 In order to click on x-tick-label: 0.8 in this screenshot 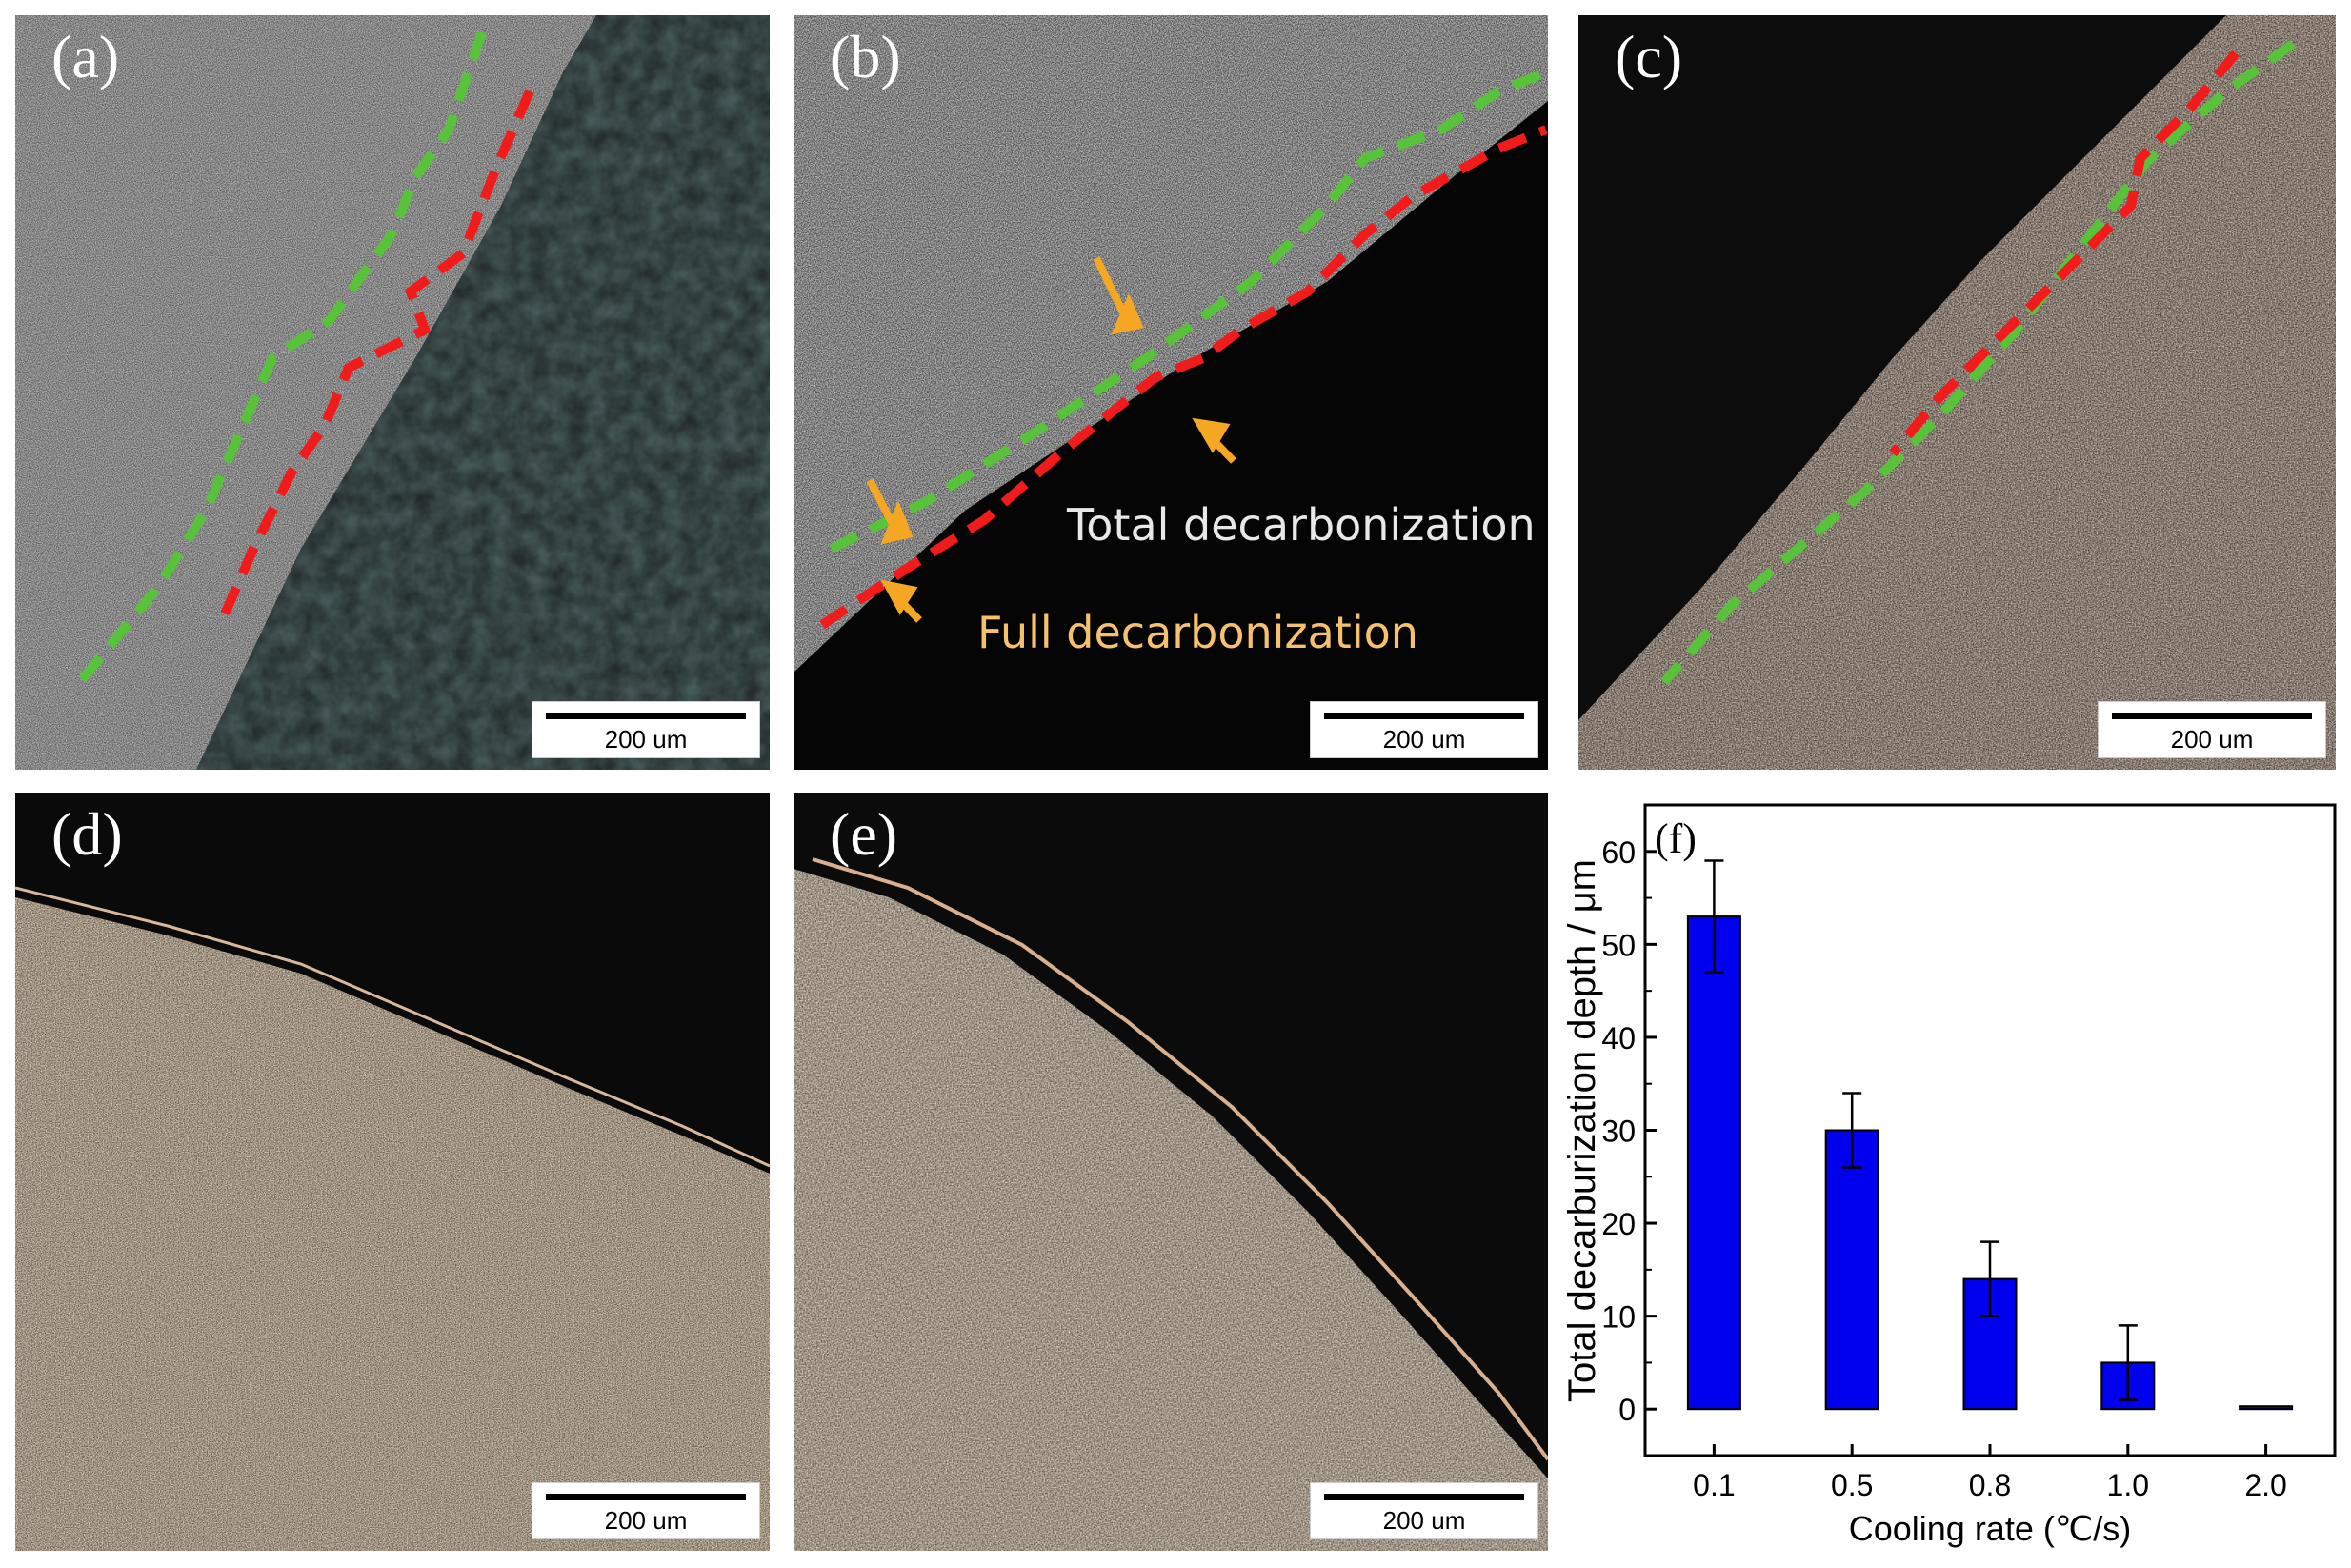, I will do `click(1990, 1485)`.